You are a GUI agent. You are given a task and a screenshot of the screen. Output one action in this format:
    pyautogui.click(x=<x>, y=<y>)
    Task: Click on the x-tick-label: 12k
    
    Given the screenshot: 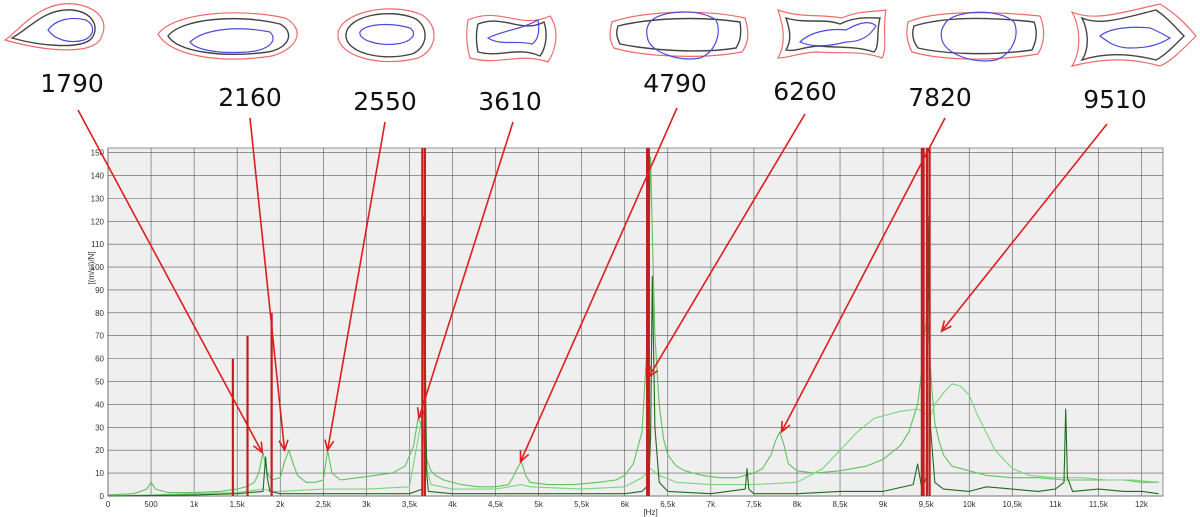 What is the action you would take?
    pyautogui.click(x=1142, y=504)
    